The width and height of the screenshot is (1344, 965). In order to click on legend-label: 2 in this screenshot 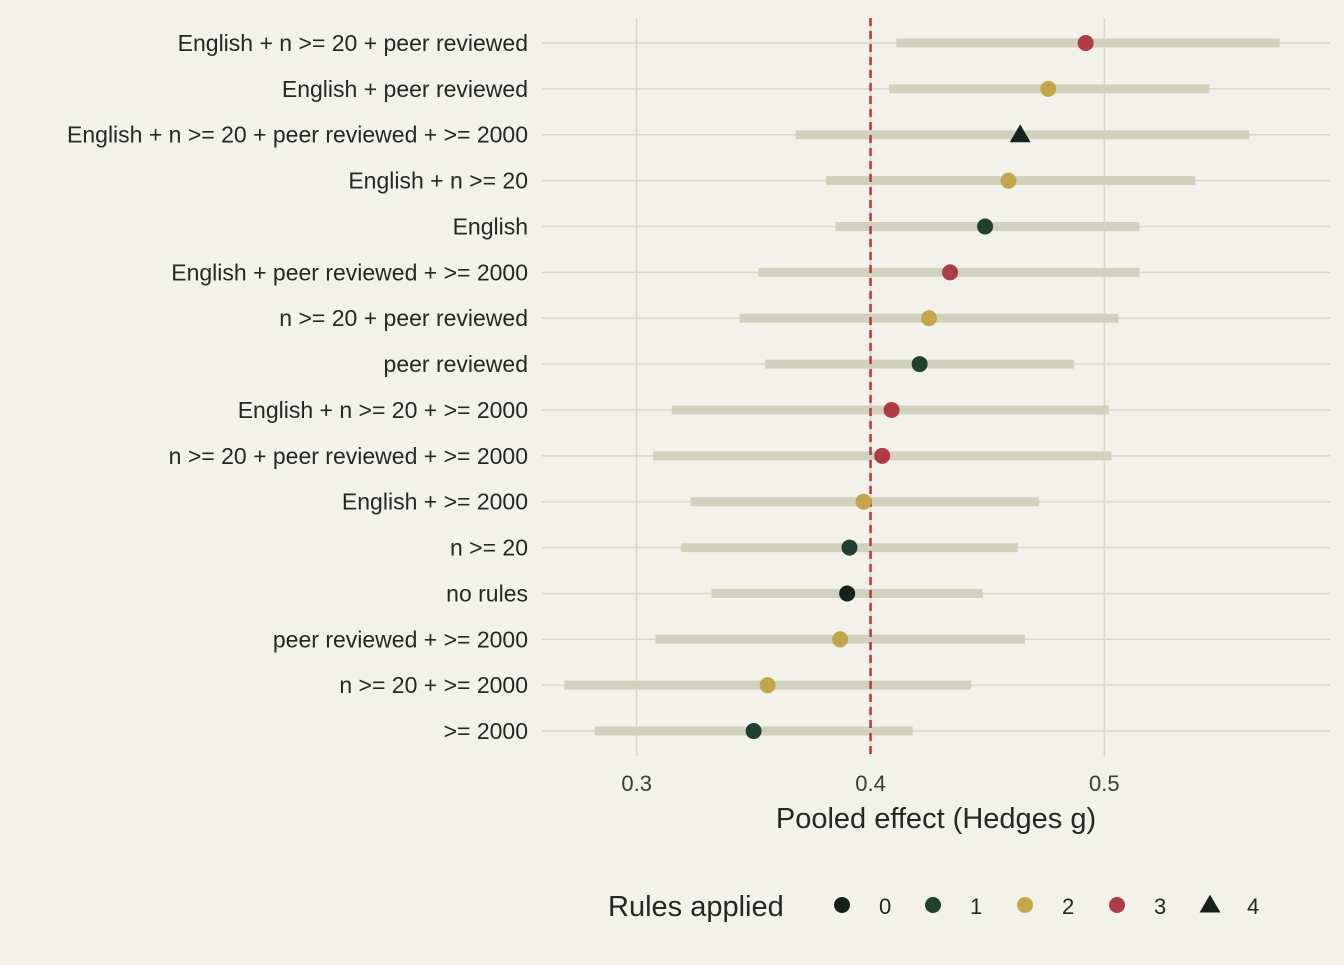, I will do `click(1068, 906)`.